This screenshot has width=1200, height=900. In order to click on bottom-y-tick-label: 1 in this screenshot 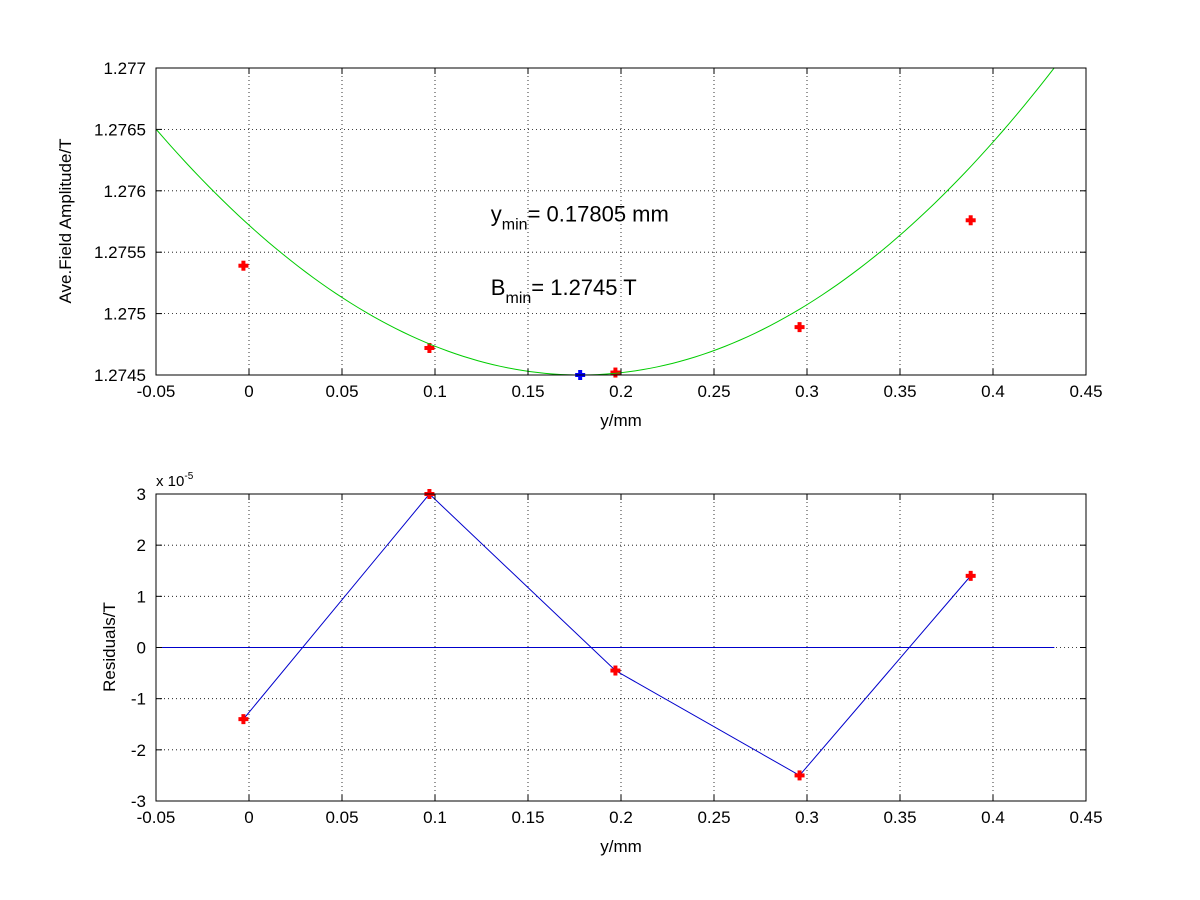, I will do `click(141, 596)`.